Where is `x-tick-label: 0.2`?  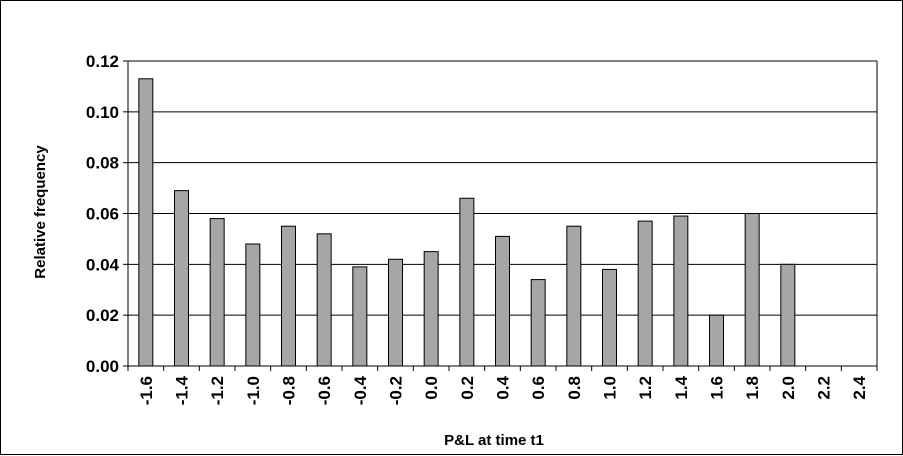
x-tick-label: 0.2 is located at coordinates (467, 388).